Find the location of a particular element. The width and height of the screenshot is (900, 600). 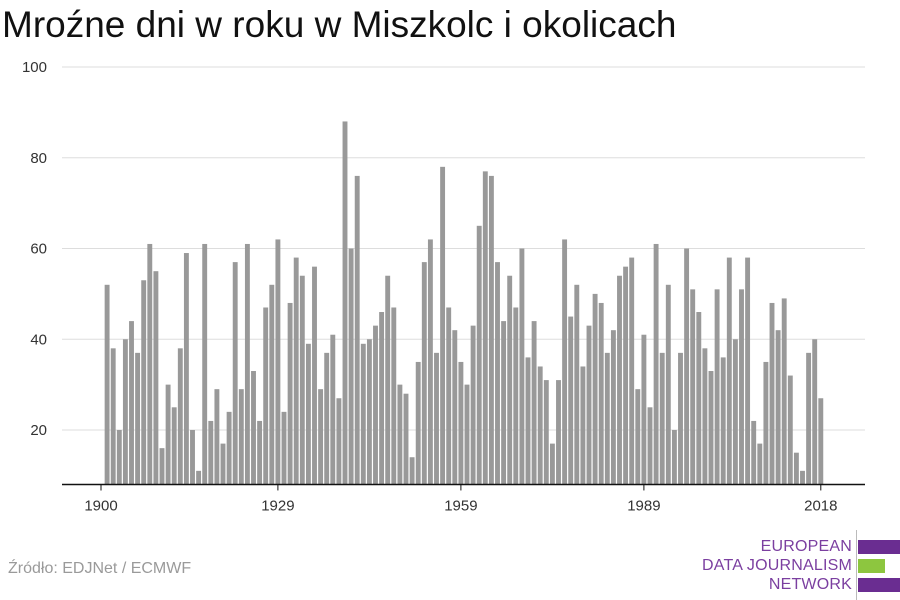

x-tick-label: 2018 is located at coordinates (820, 505).